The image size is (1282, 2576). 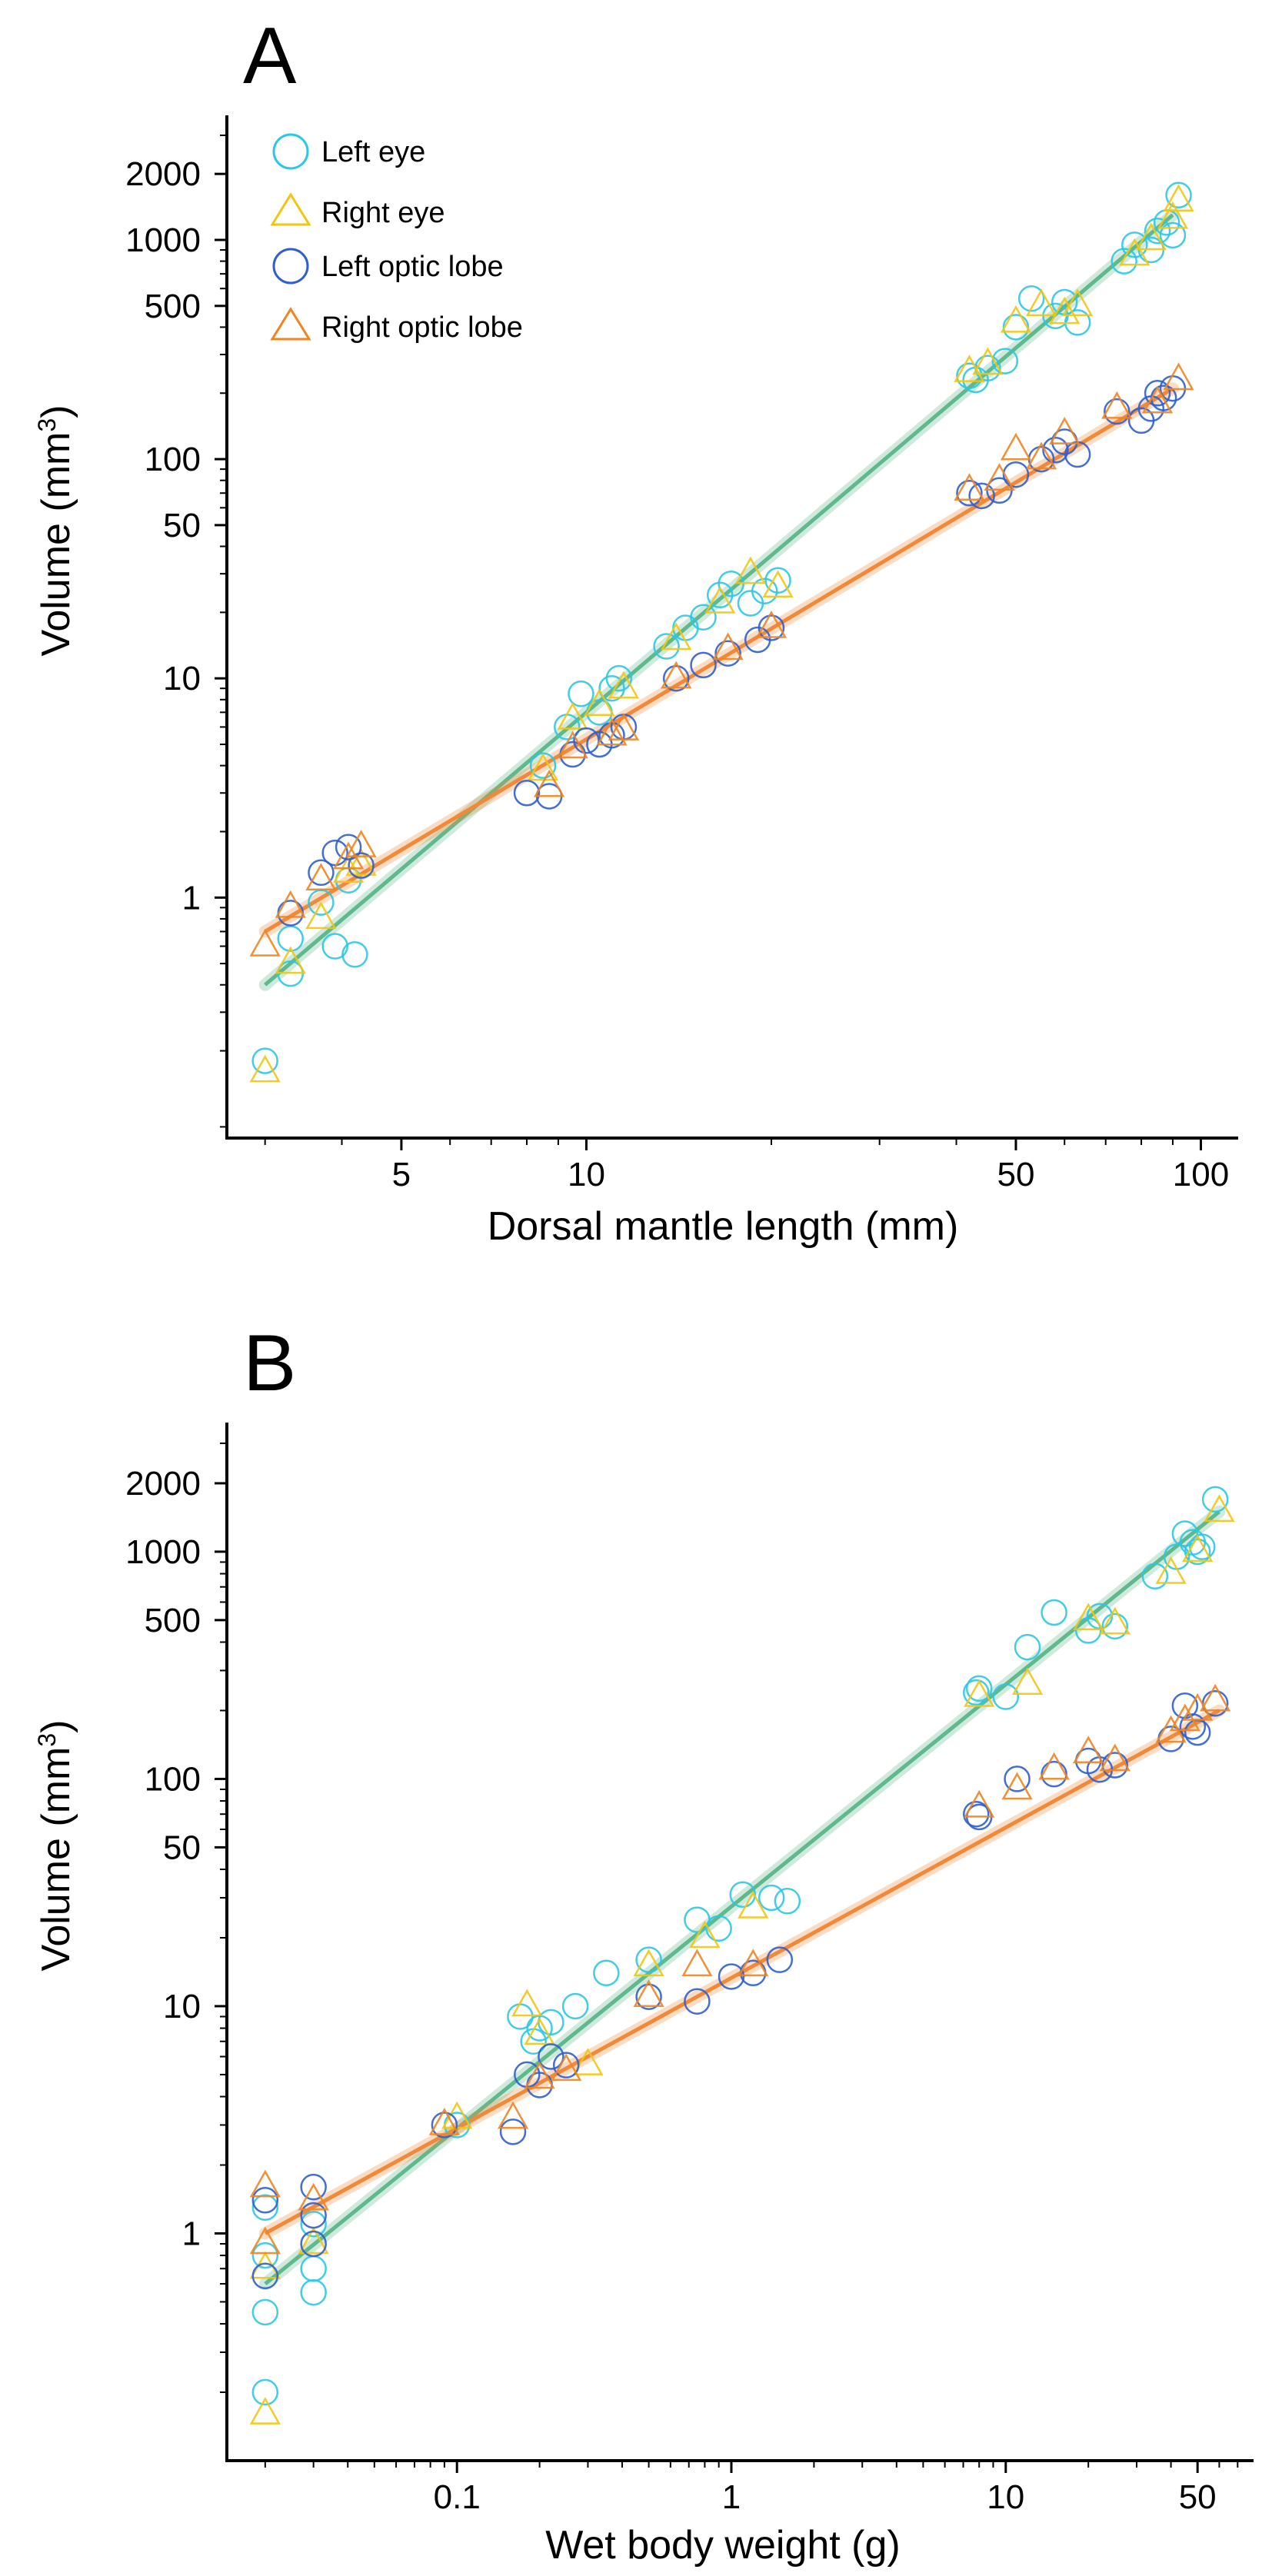 What do you see at coordinates (412, 267) in the screenshot?
I see `legend-left-optic-lobe-label: Left optic lobe` at bounding box center [412, 267].